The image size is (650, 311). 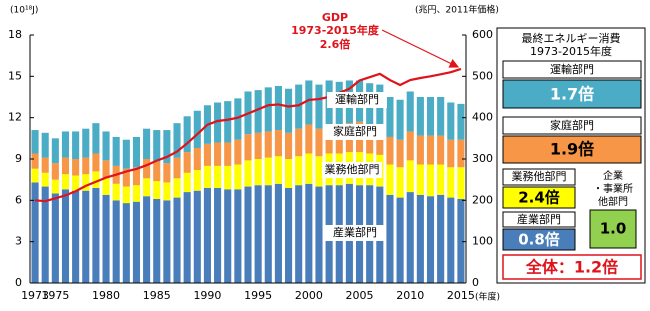 I want to click on y2-tick-label: 200, so click(x=482, y=199).